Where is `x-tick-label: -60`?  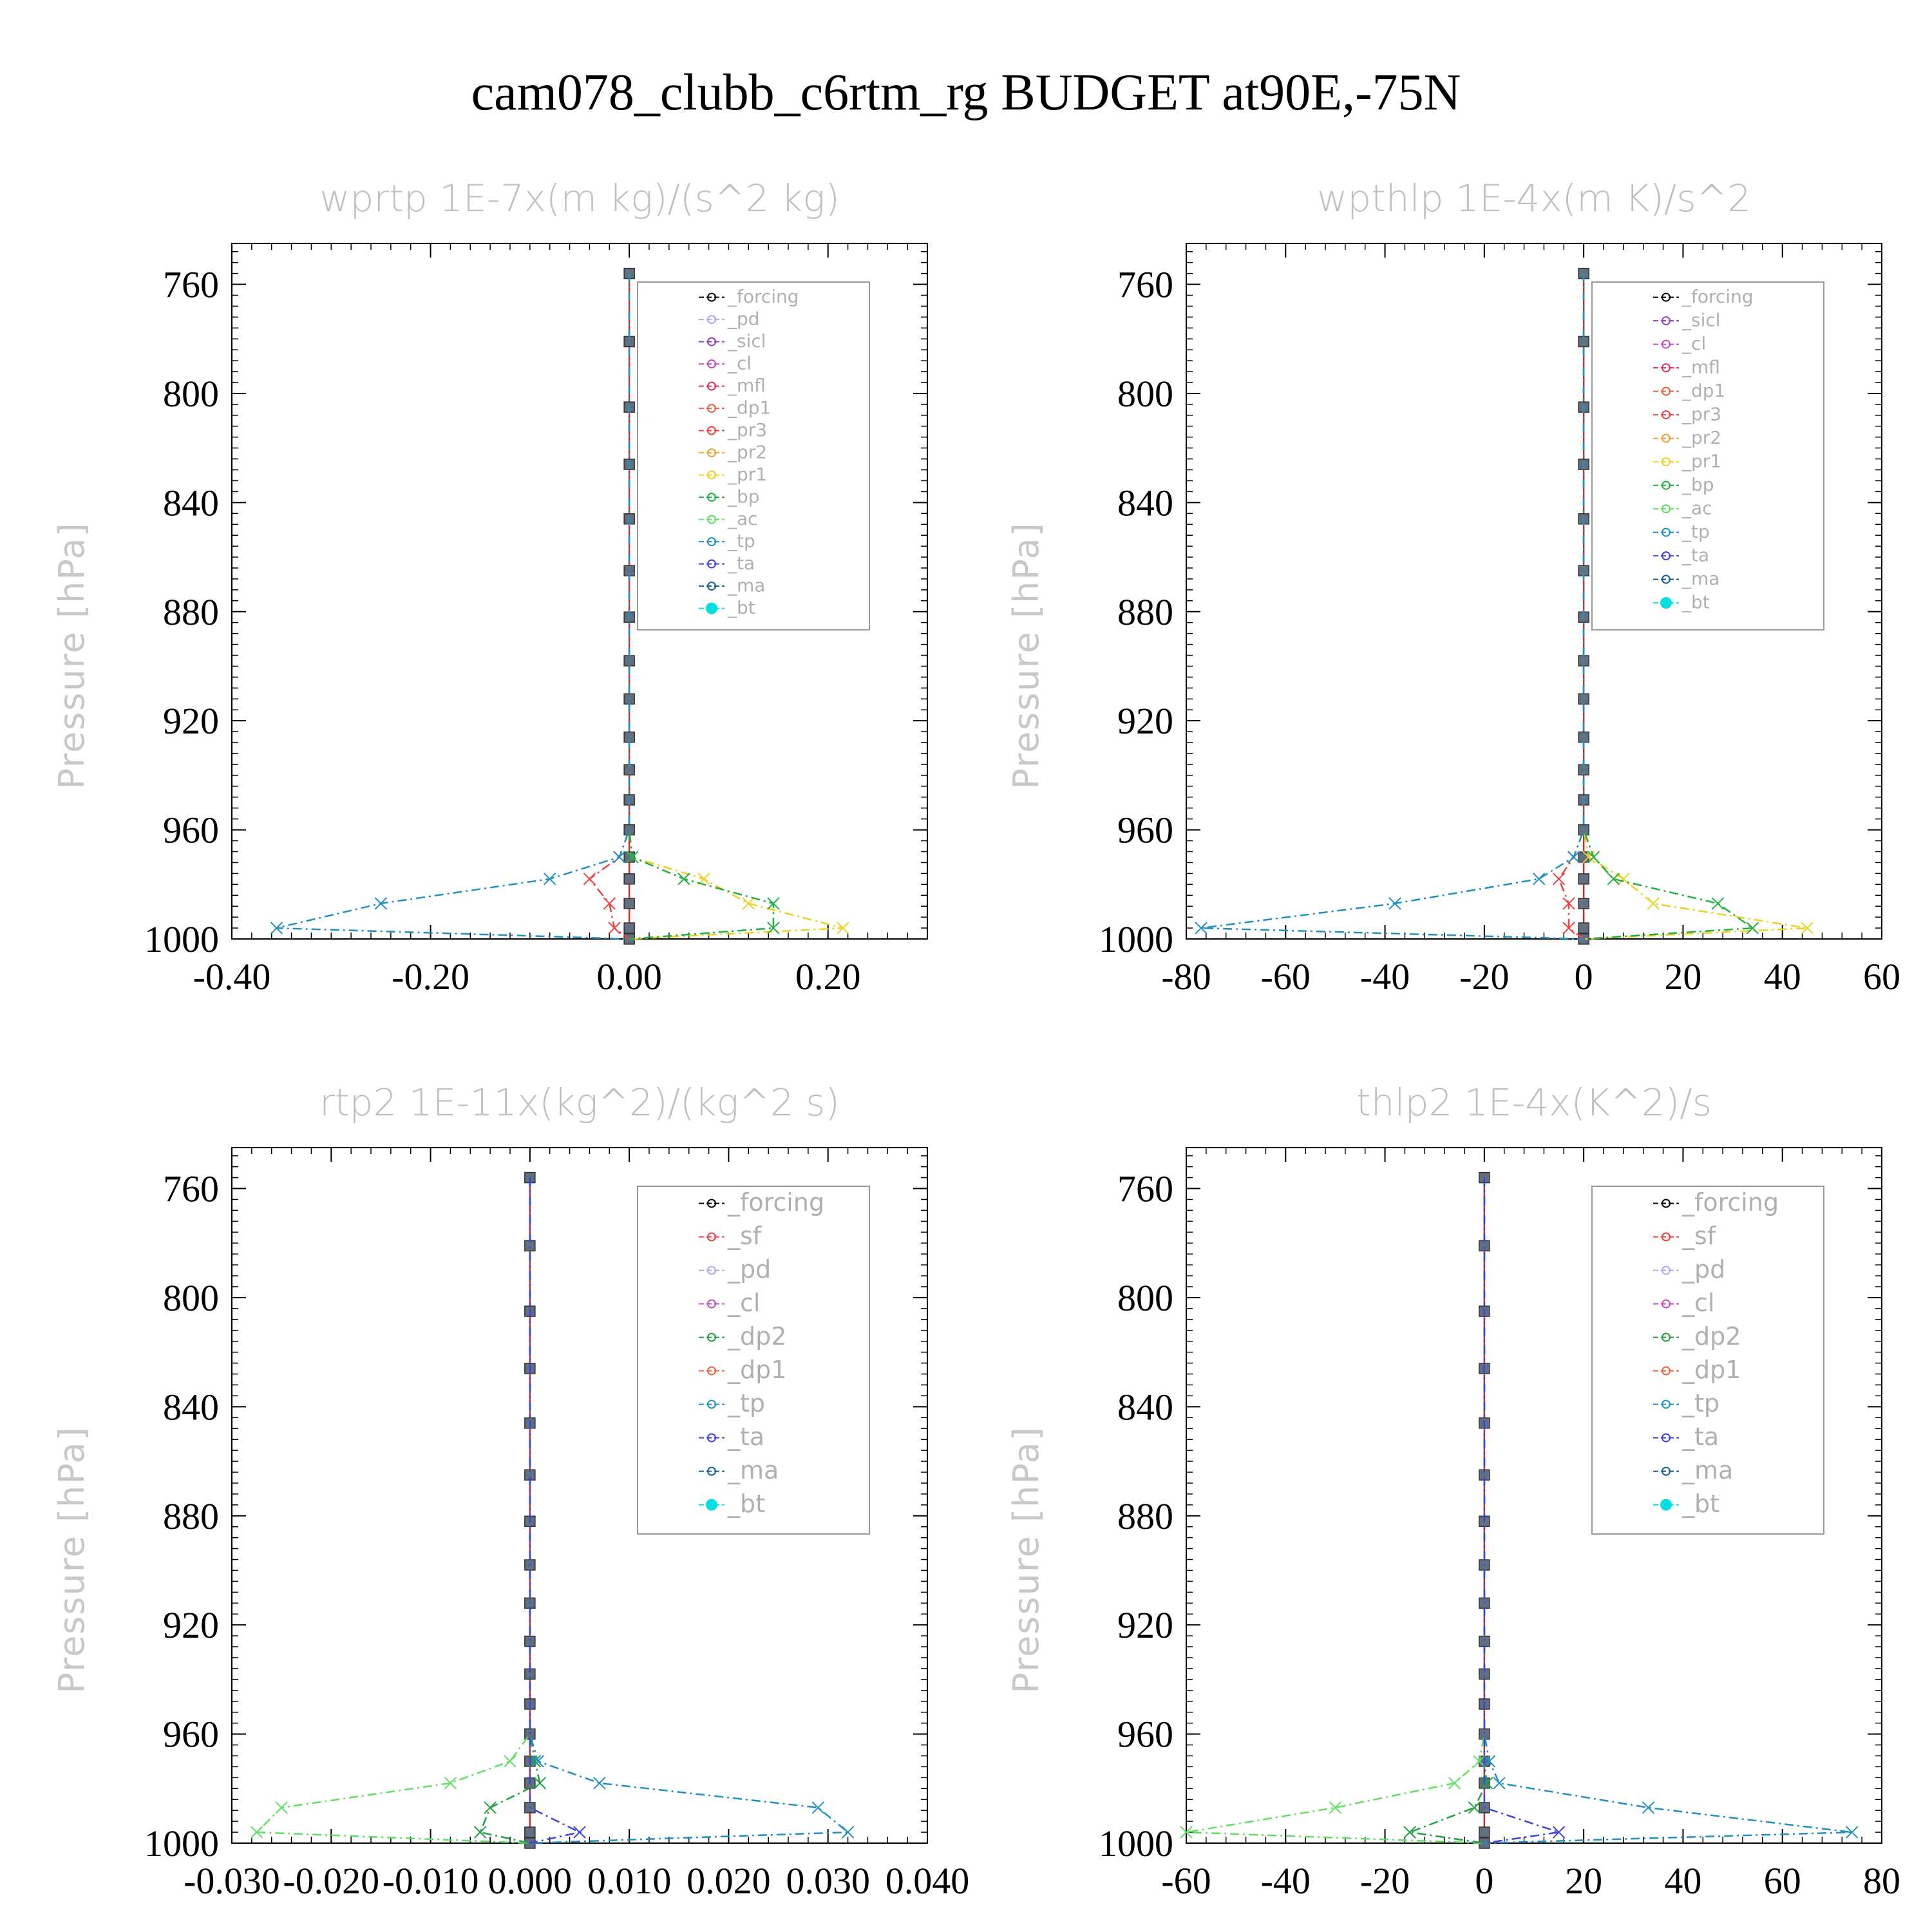
x-tick-label: -60 is located at coordinates (1286, 977).